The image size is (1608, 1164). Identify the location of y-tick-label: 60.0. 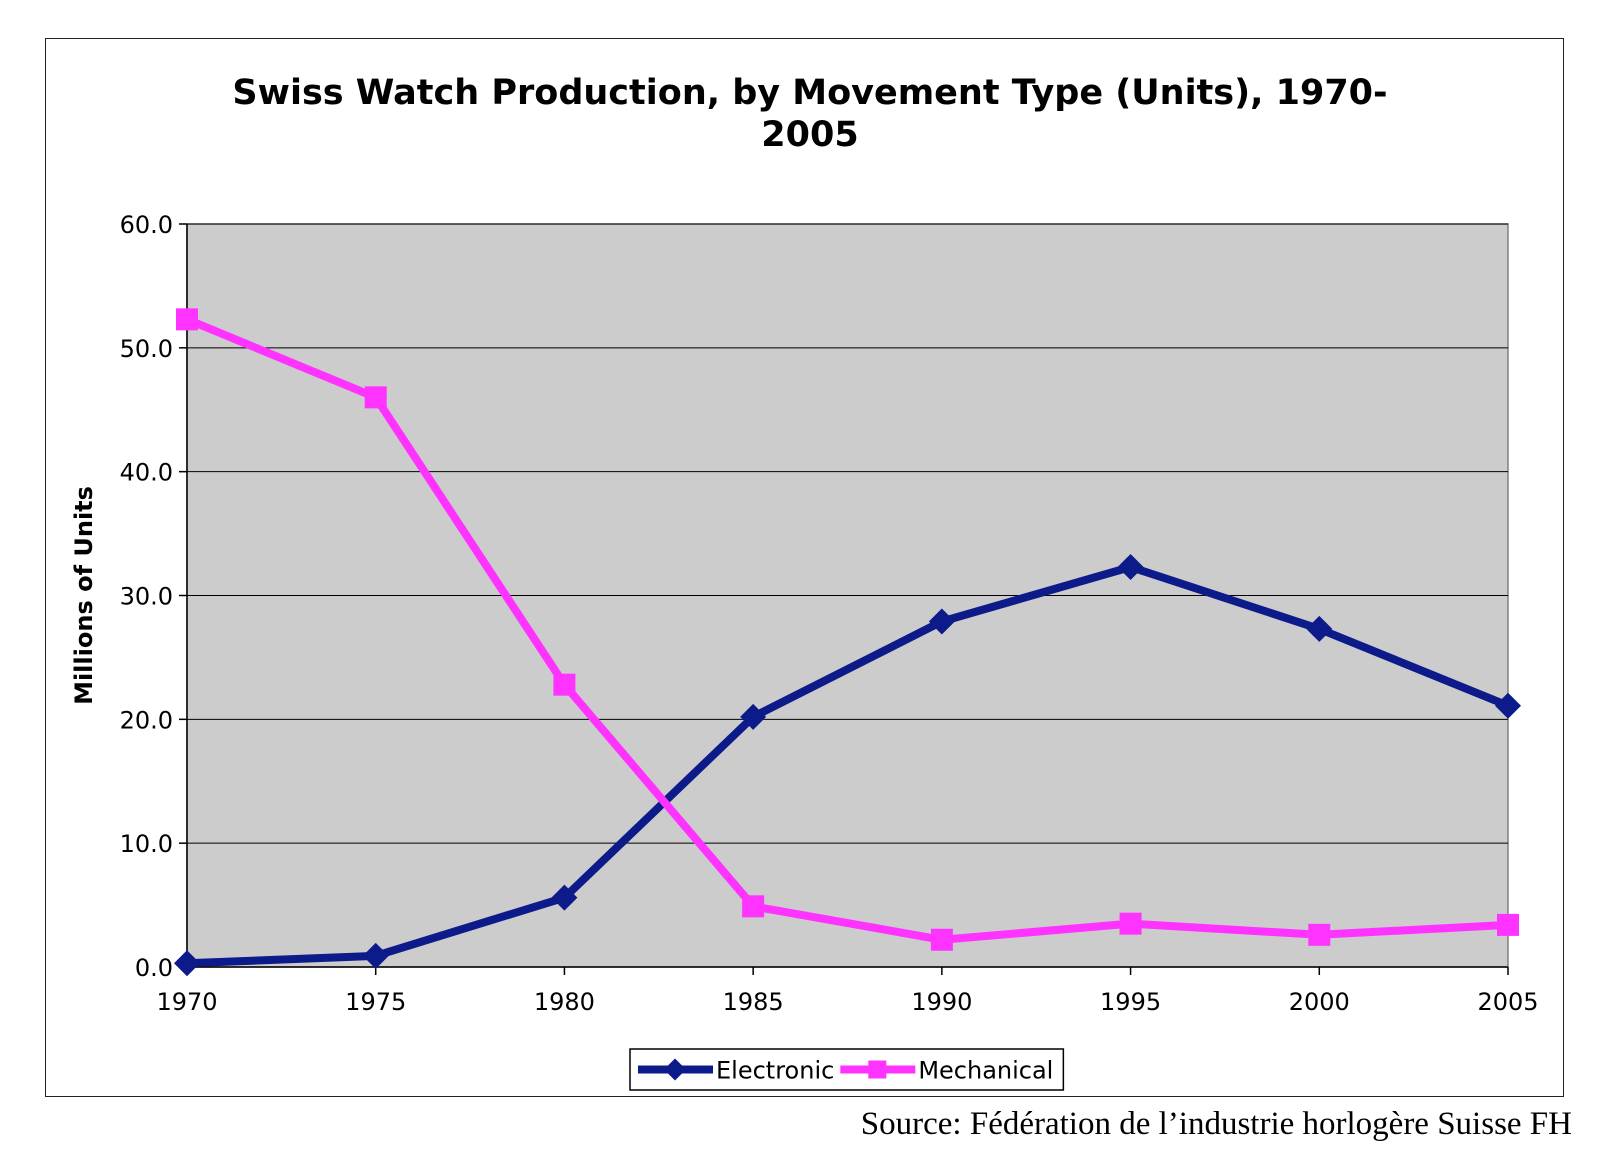
(146, 225).